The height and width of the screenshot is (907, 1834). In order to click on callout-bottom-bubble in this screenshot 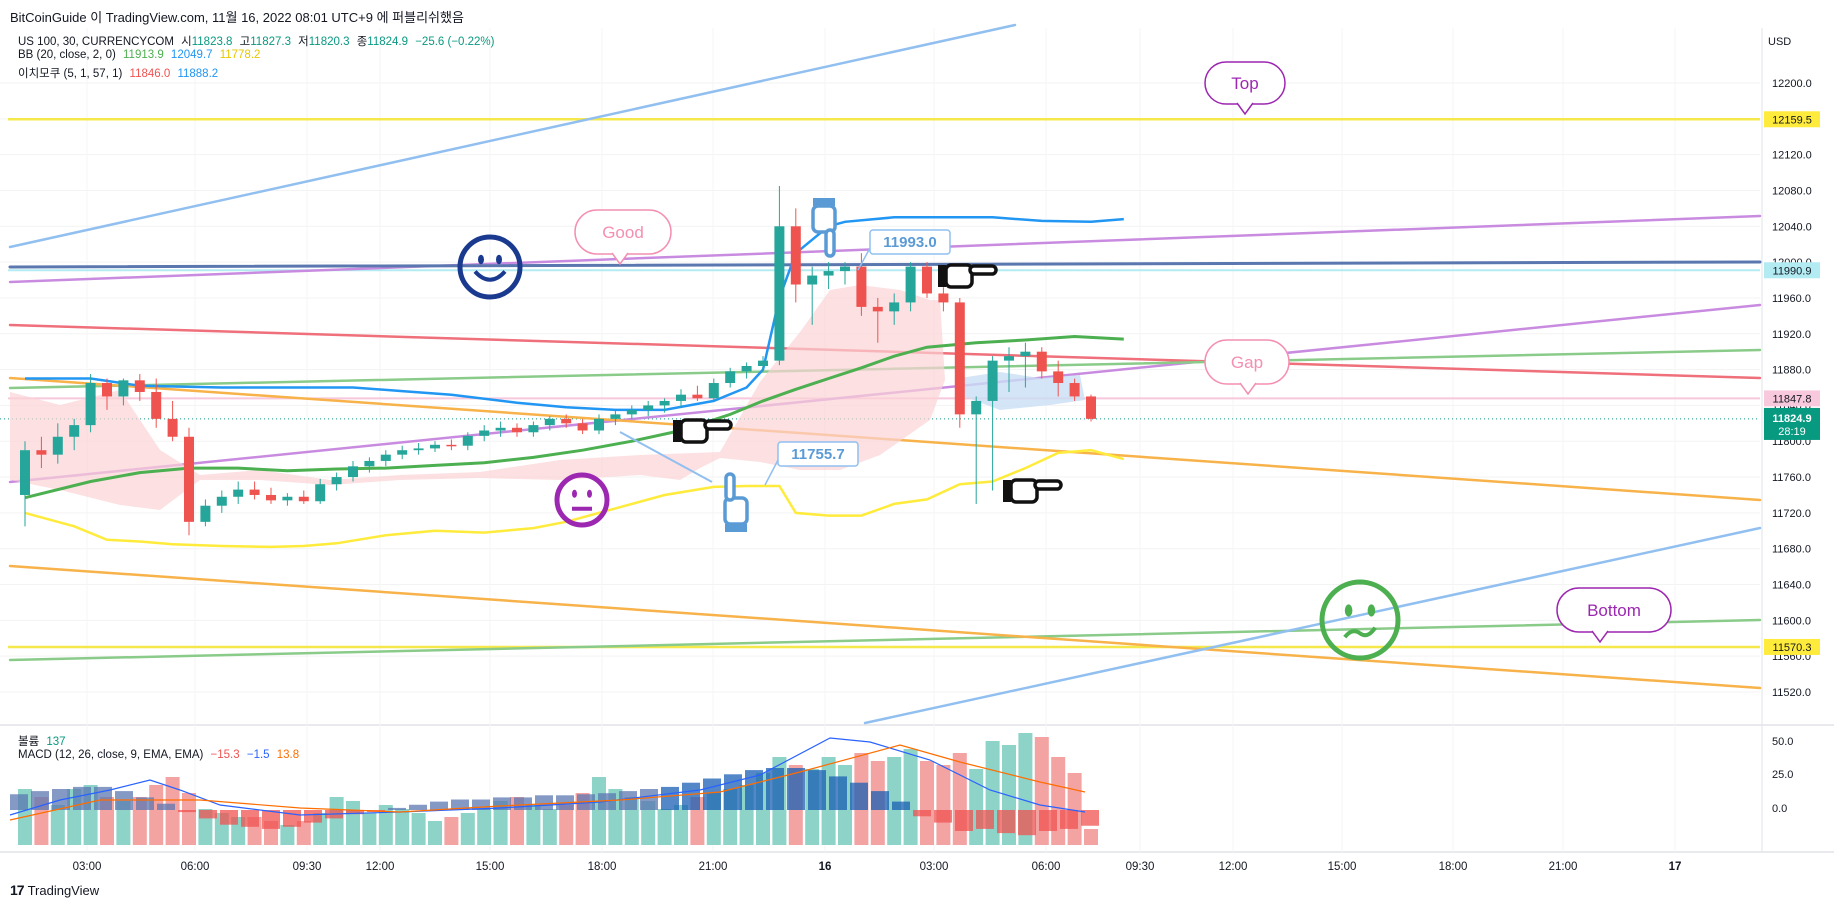, I will do `click(1614, 610)`.